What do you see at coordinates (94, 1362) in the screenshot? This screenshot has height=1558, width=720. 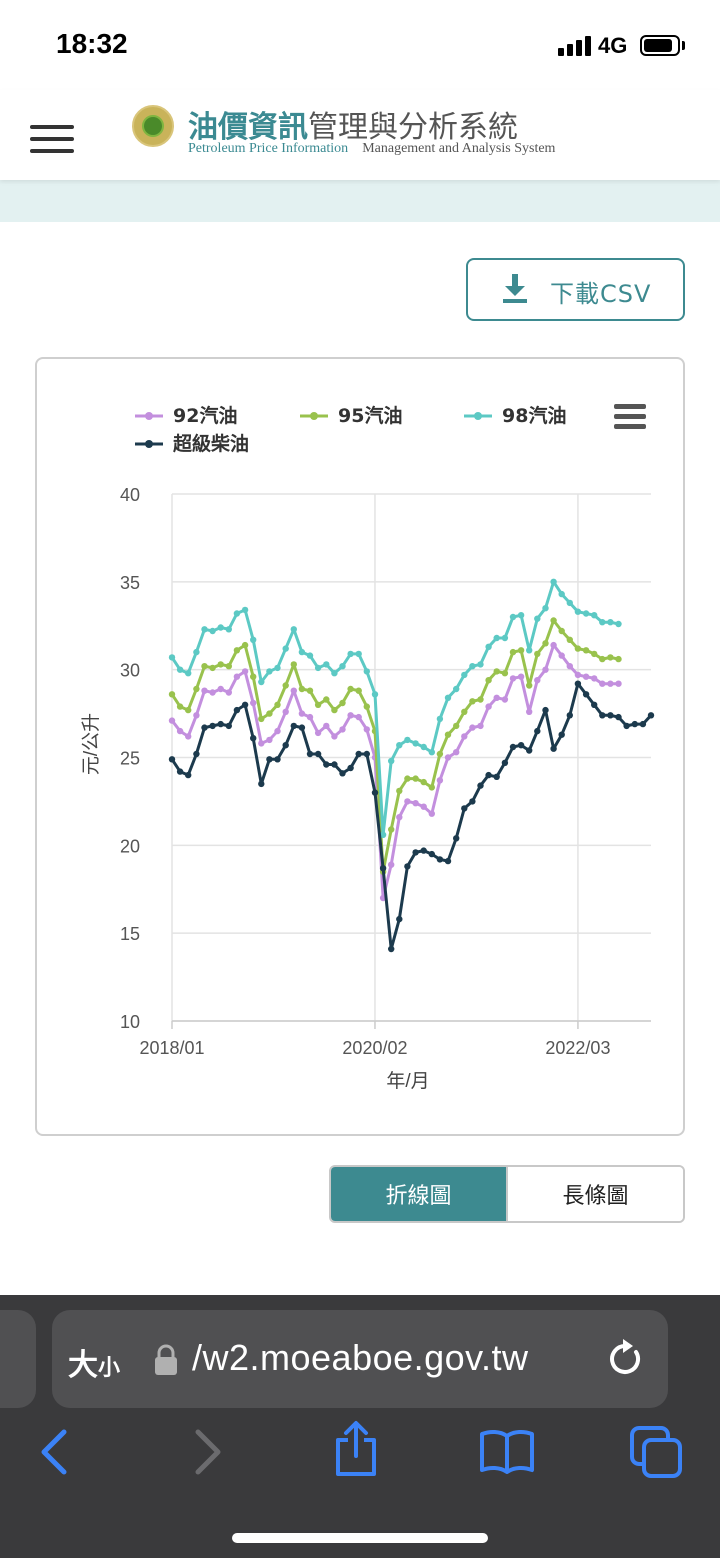 I see `text-size-button: 大小` at bounding box center [94, 1362].